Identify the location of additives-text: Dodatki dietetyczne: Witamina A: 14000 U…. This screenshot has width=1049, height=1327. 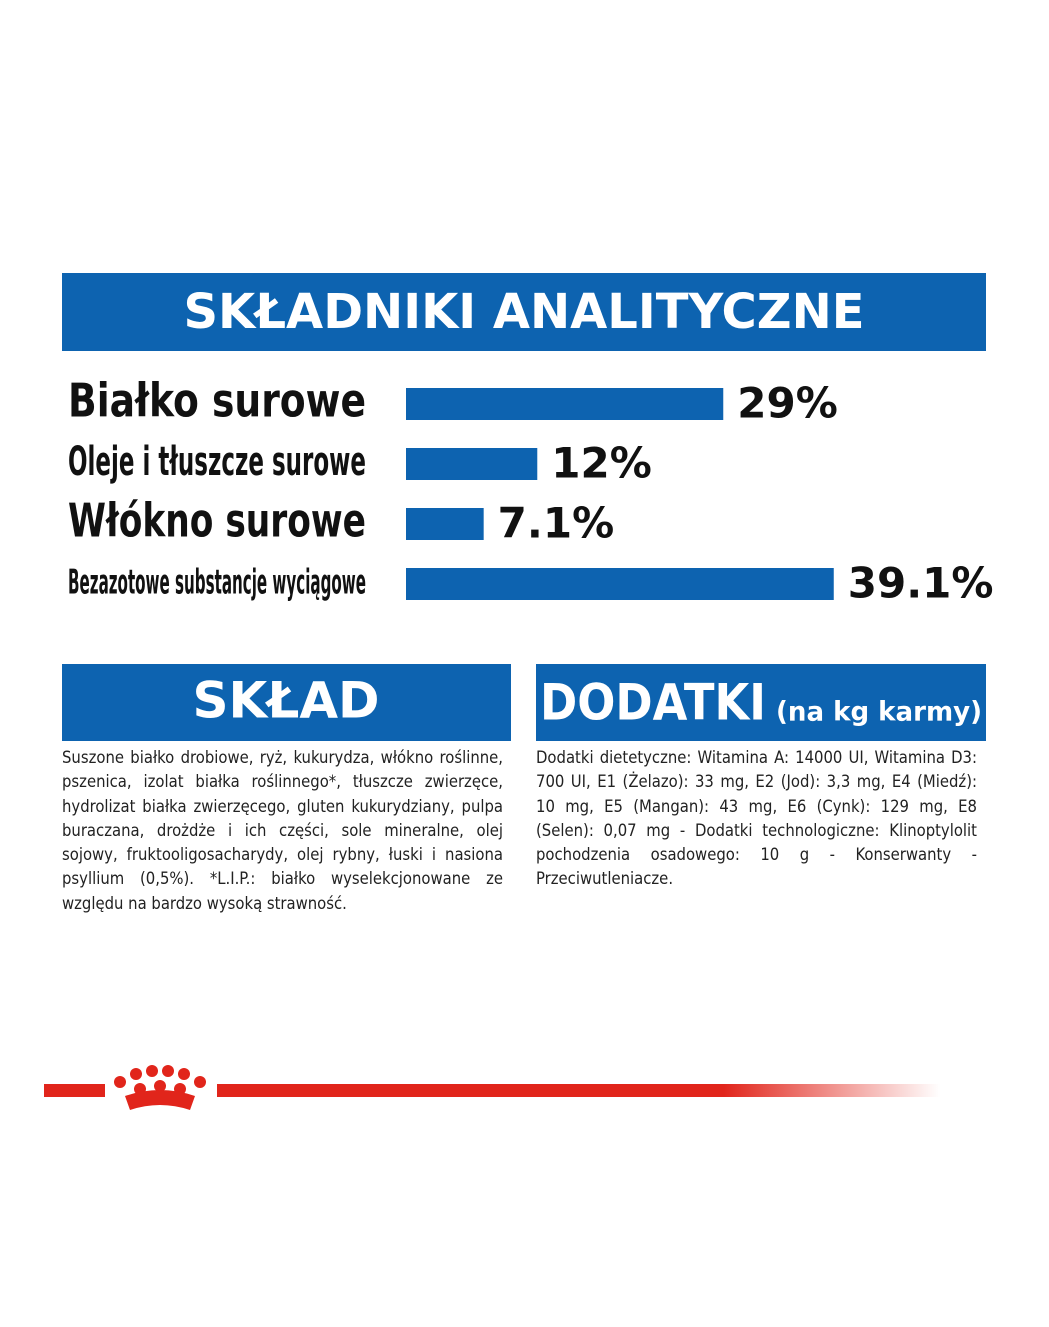
(756, 818).